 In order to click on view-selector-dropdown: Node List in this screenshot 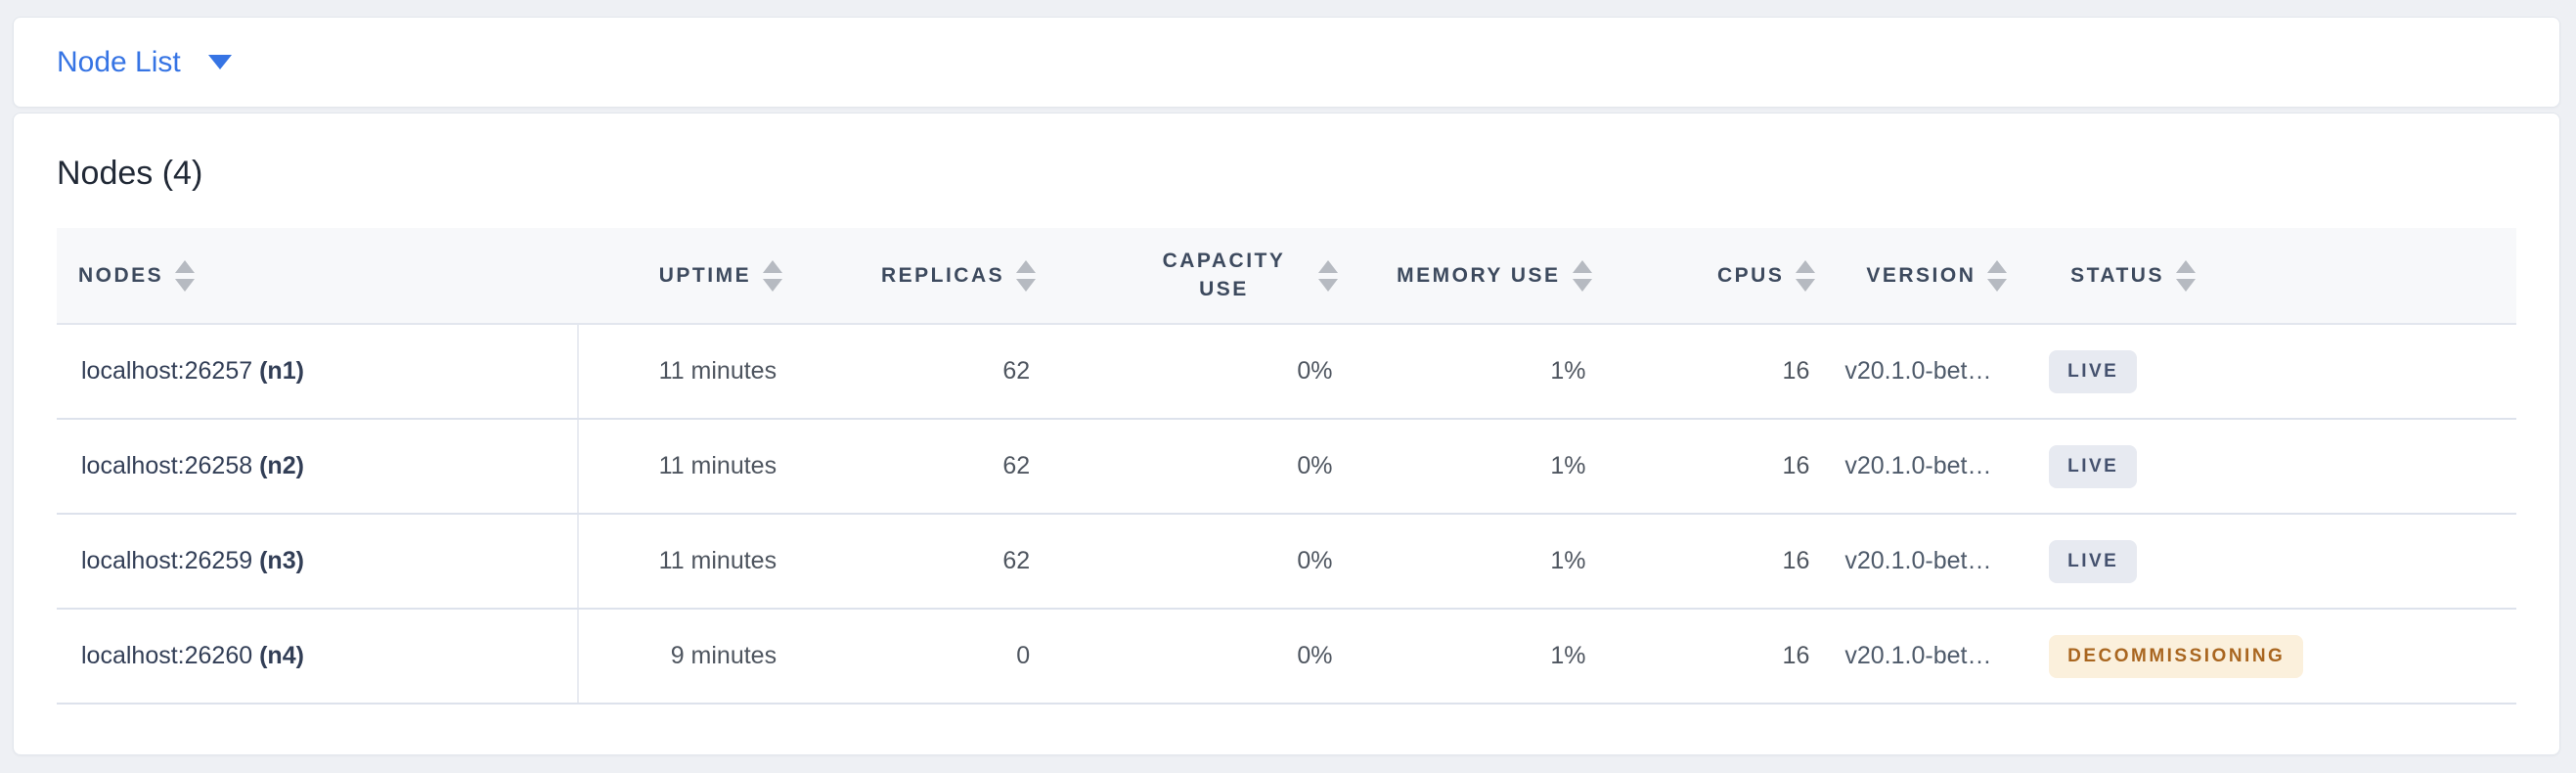, I will do `click(144, 62)`.